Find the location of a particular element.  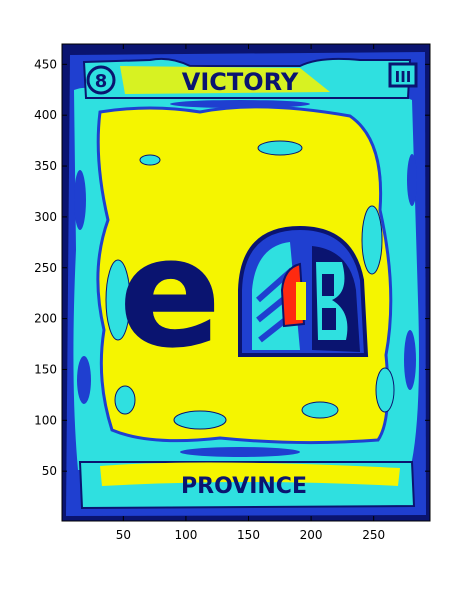

corner-emblem-left-text: 8 is located at coordinates (101, 81).